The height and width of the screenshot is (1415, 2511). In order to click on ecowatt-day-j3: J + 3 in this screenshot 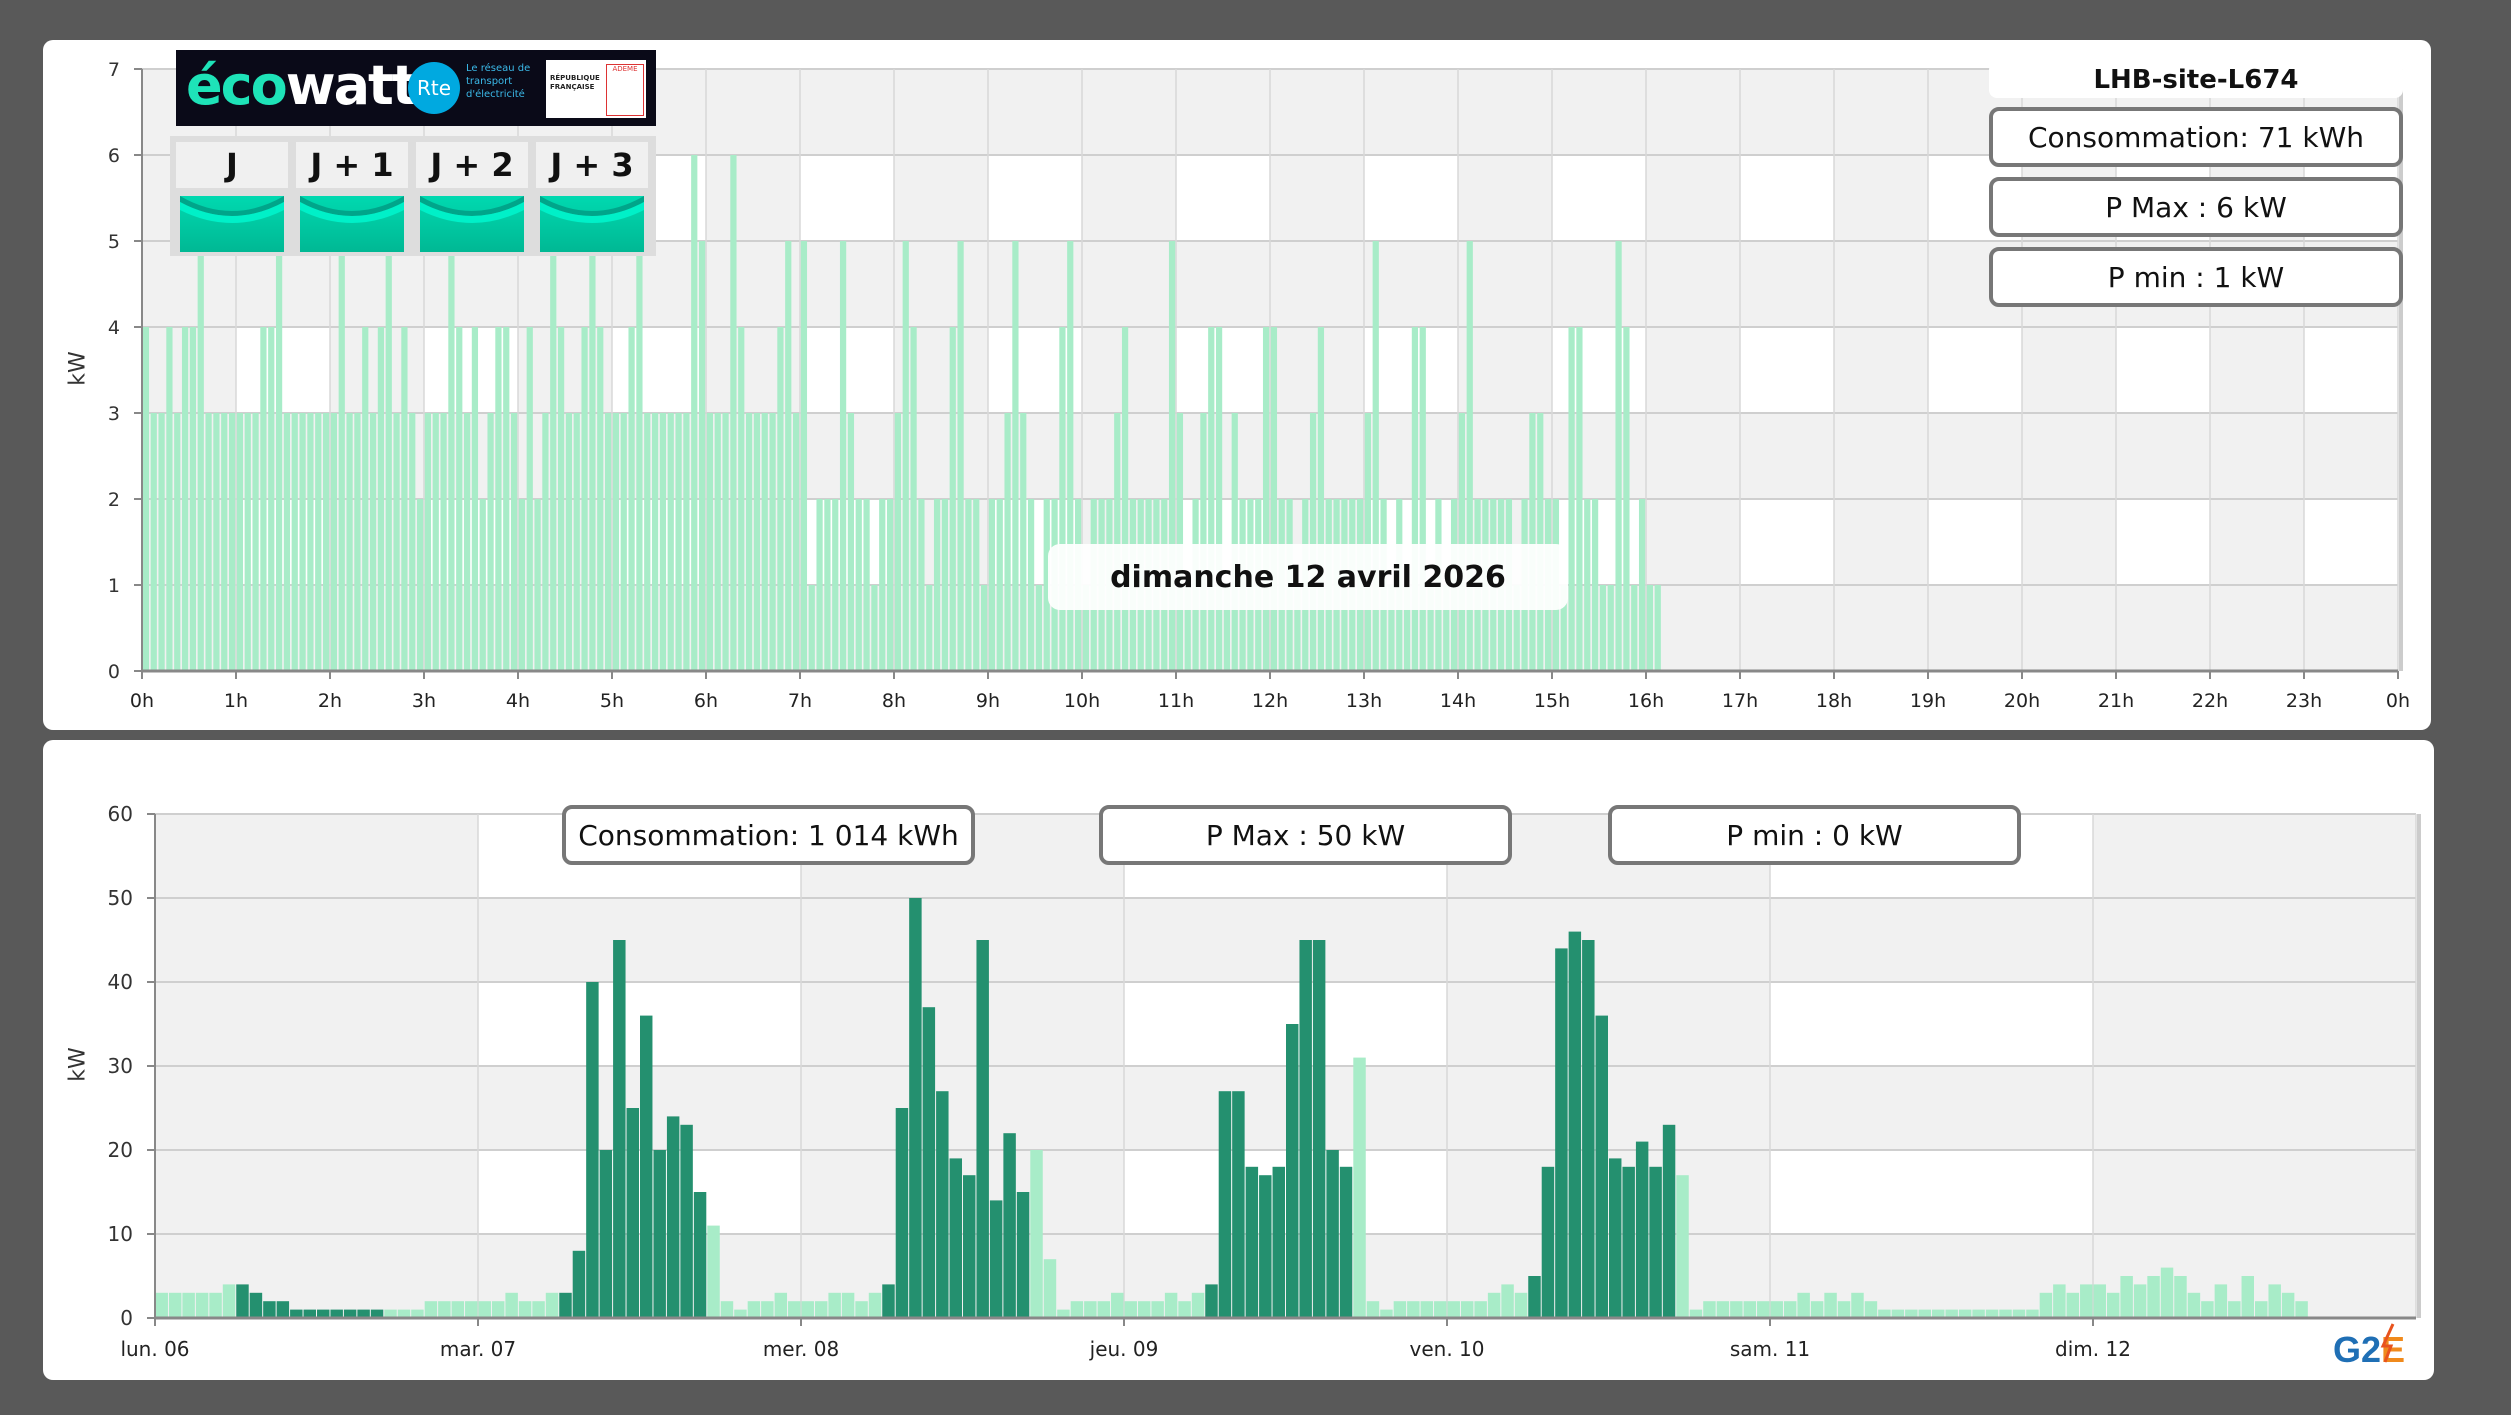, I will do `click(592, 196)`.